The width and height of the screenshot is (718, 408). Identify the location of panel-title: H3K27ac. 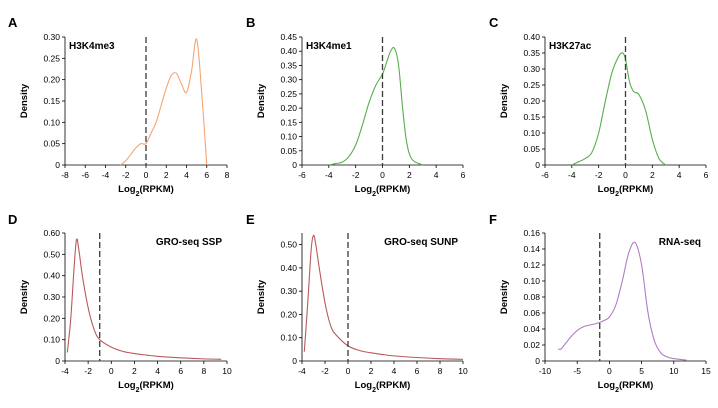
(570, 46).